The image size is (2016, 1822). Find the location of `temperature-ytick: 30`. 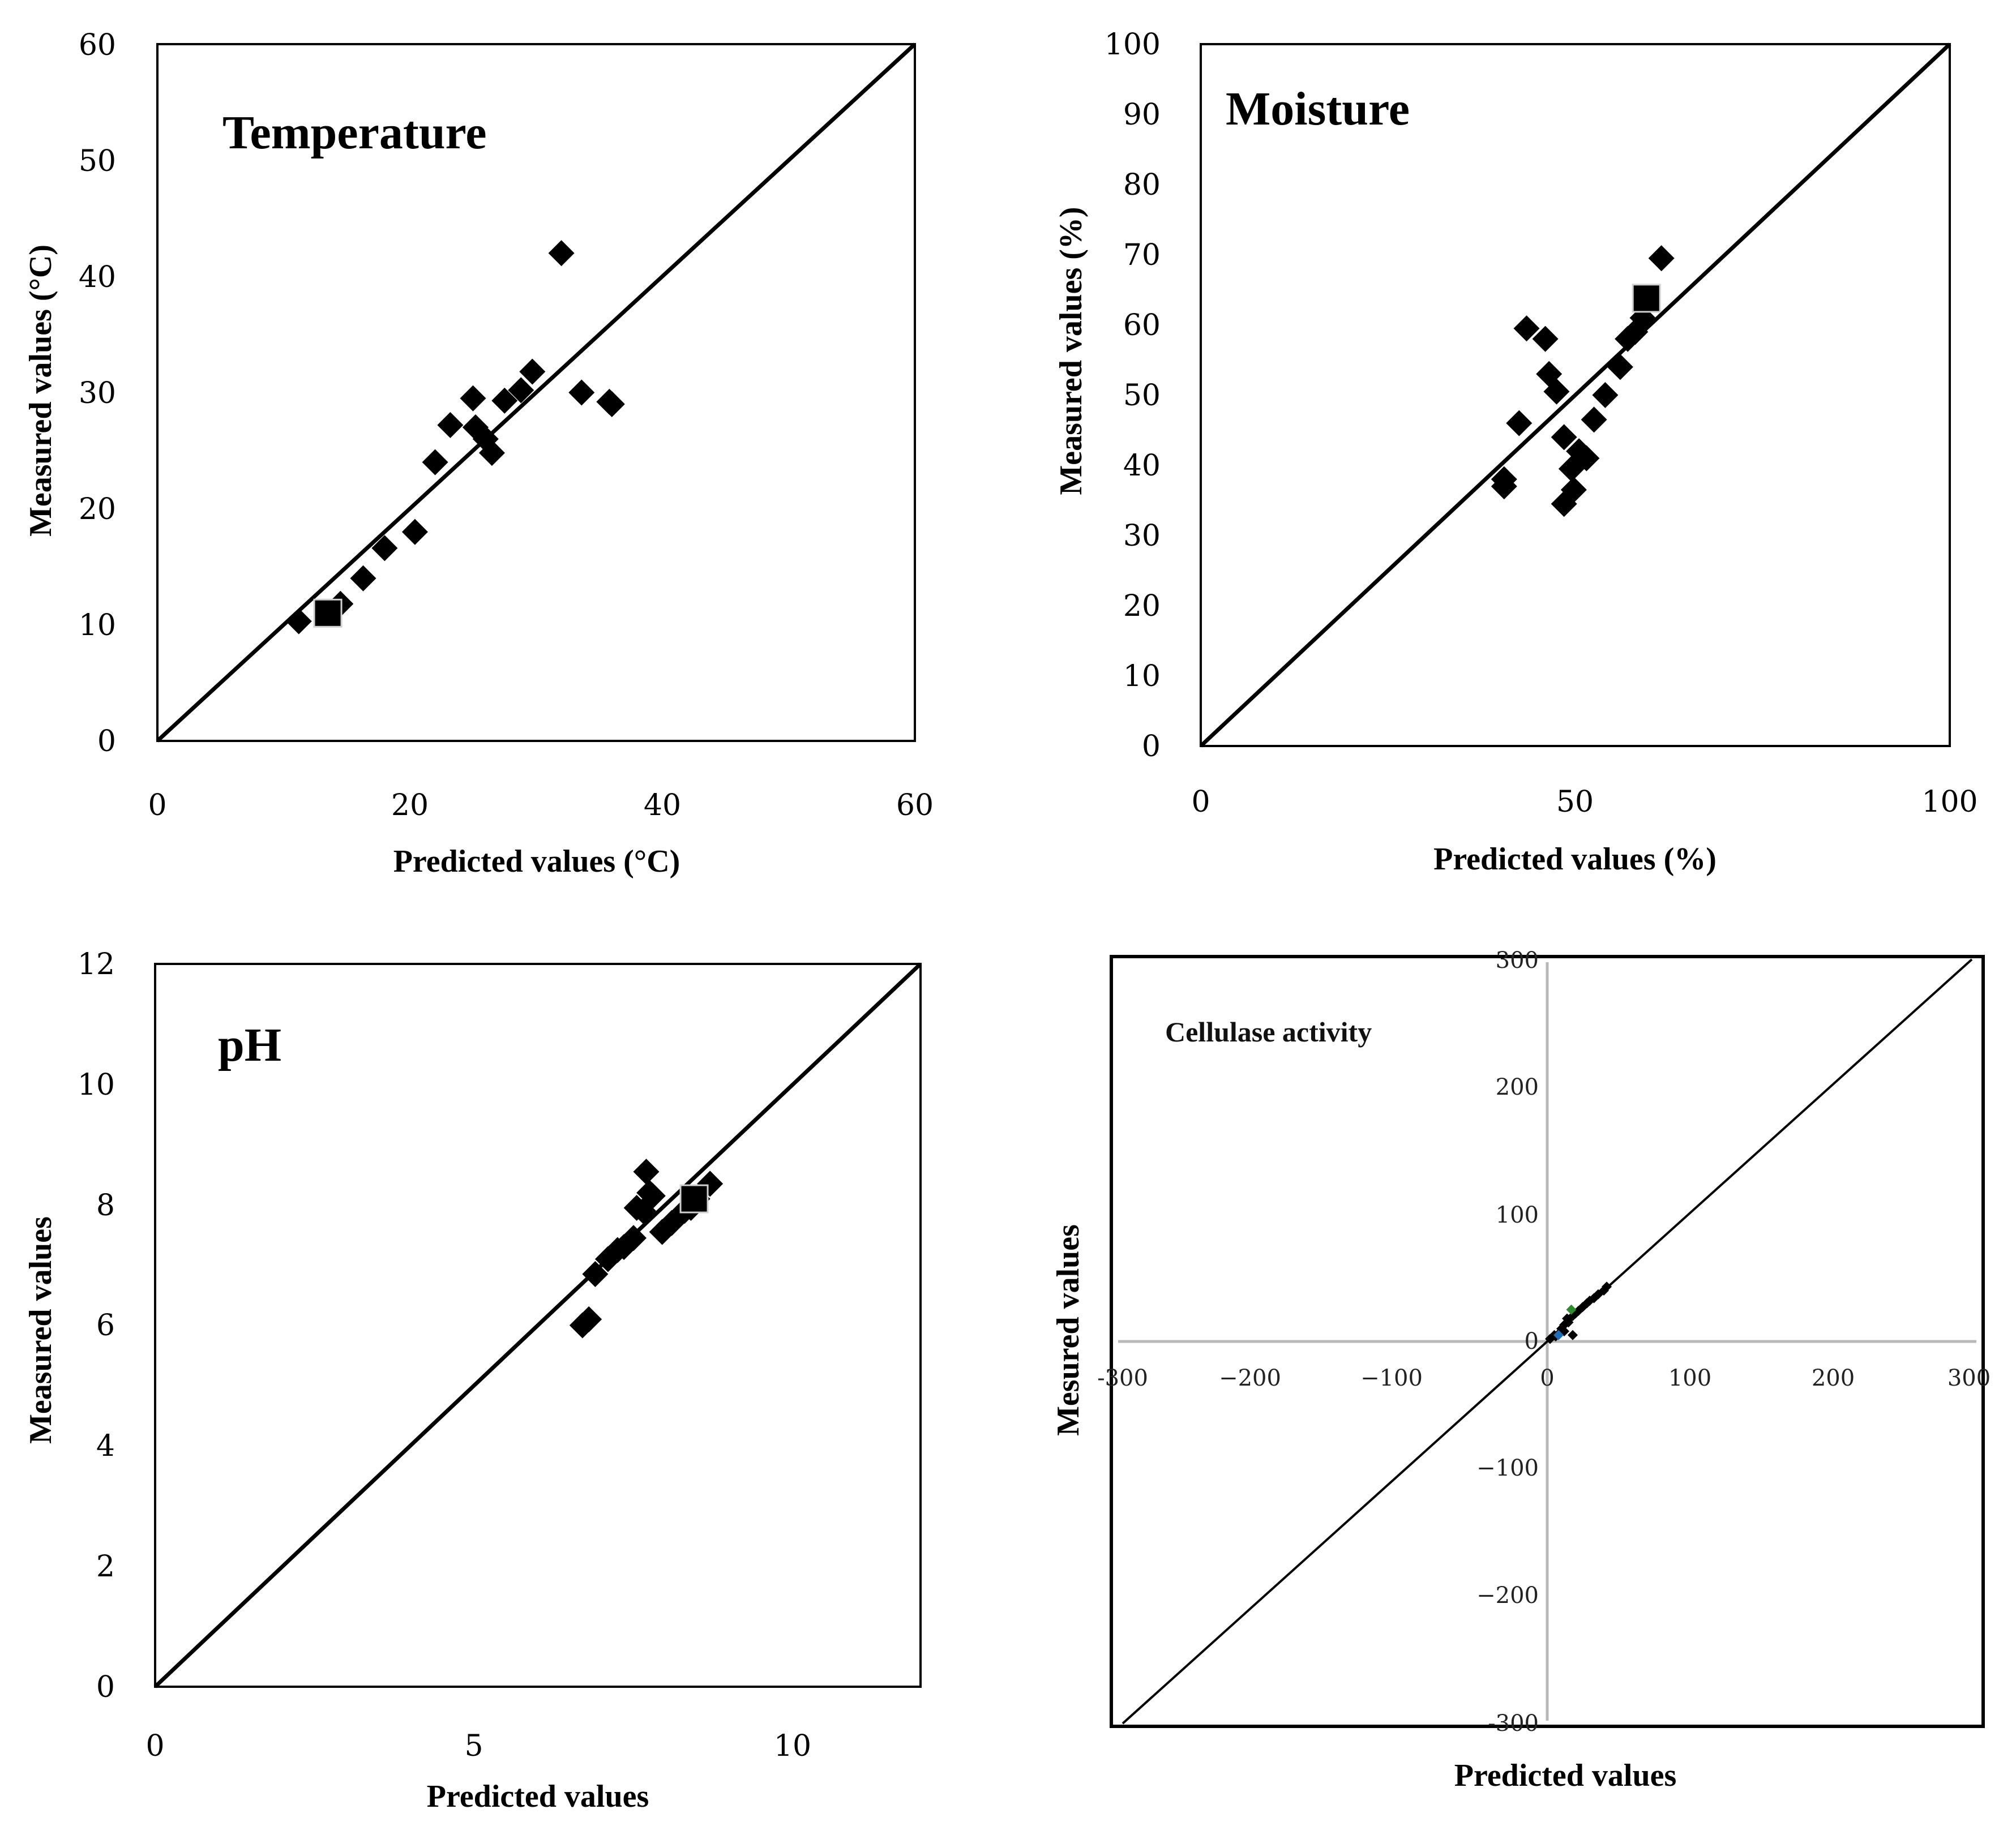

temperature-ytick: 30 is located at coordinates (97, 393).